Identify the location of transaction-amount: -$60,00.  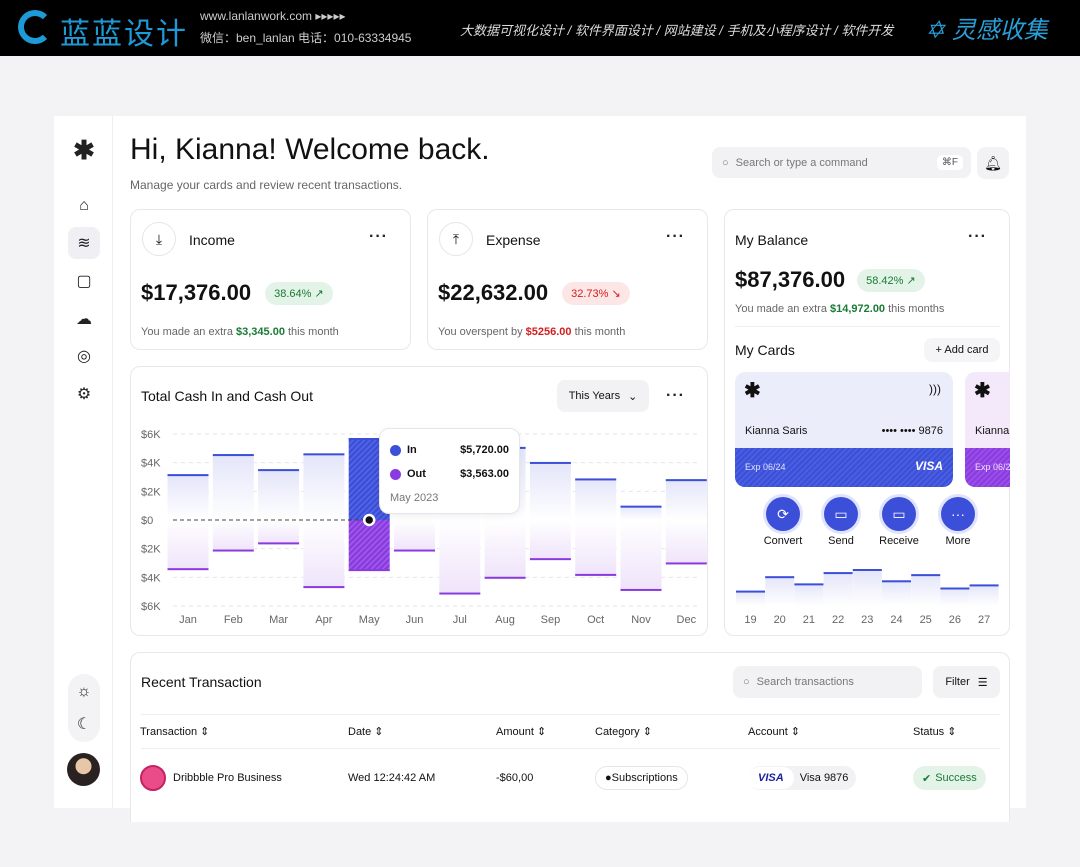
(515, 778).